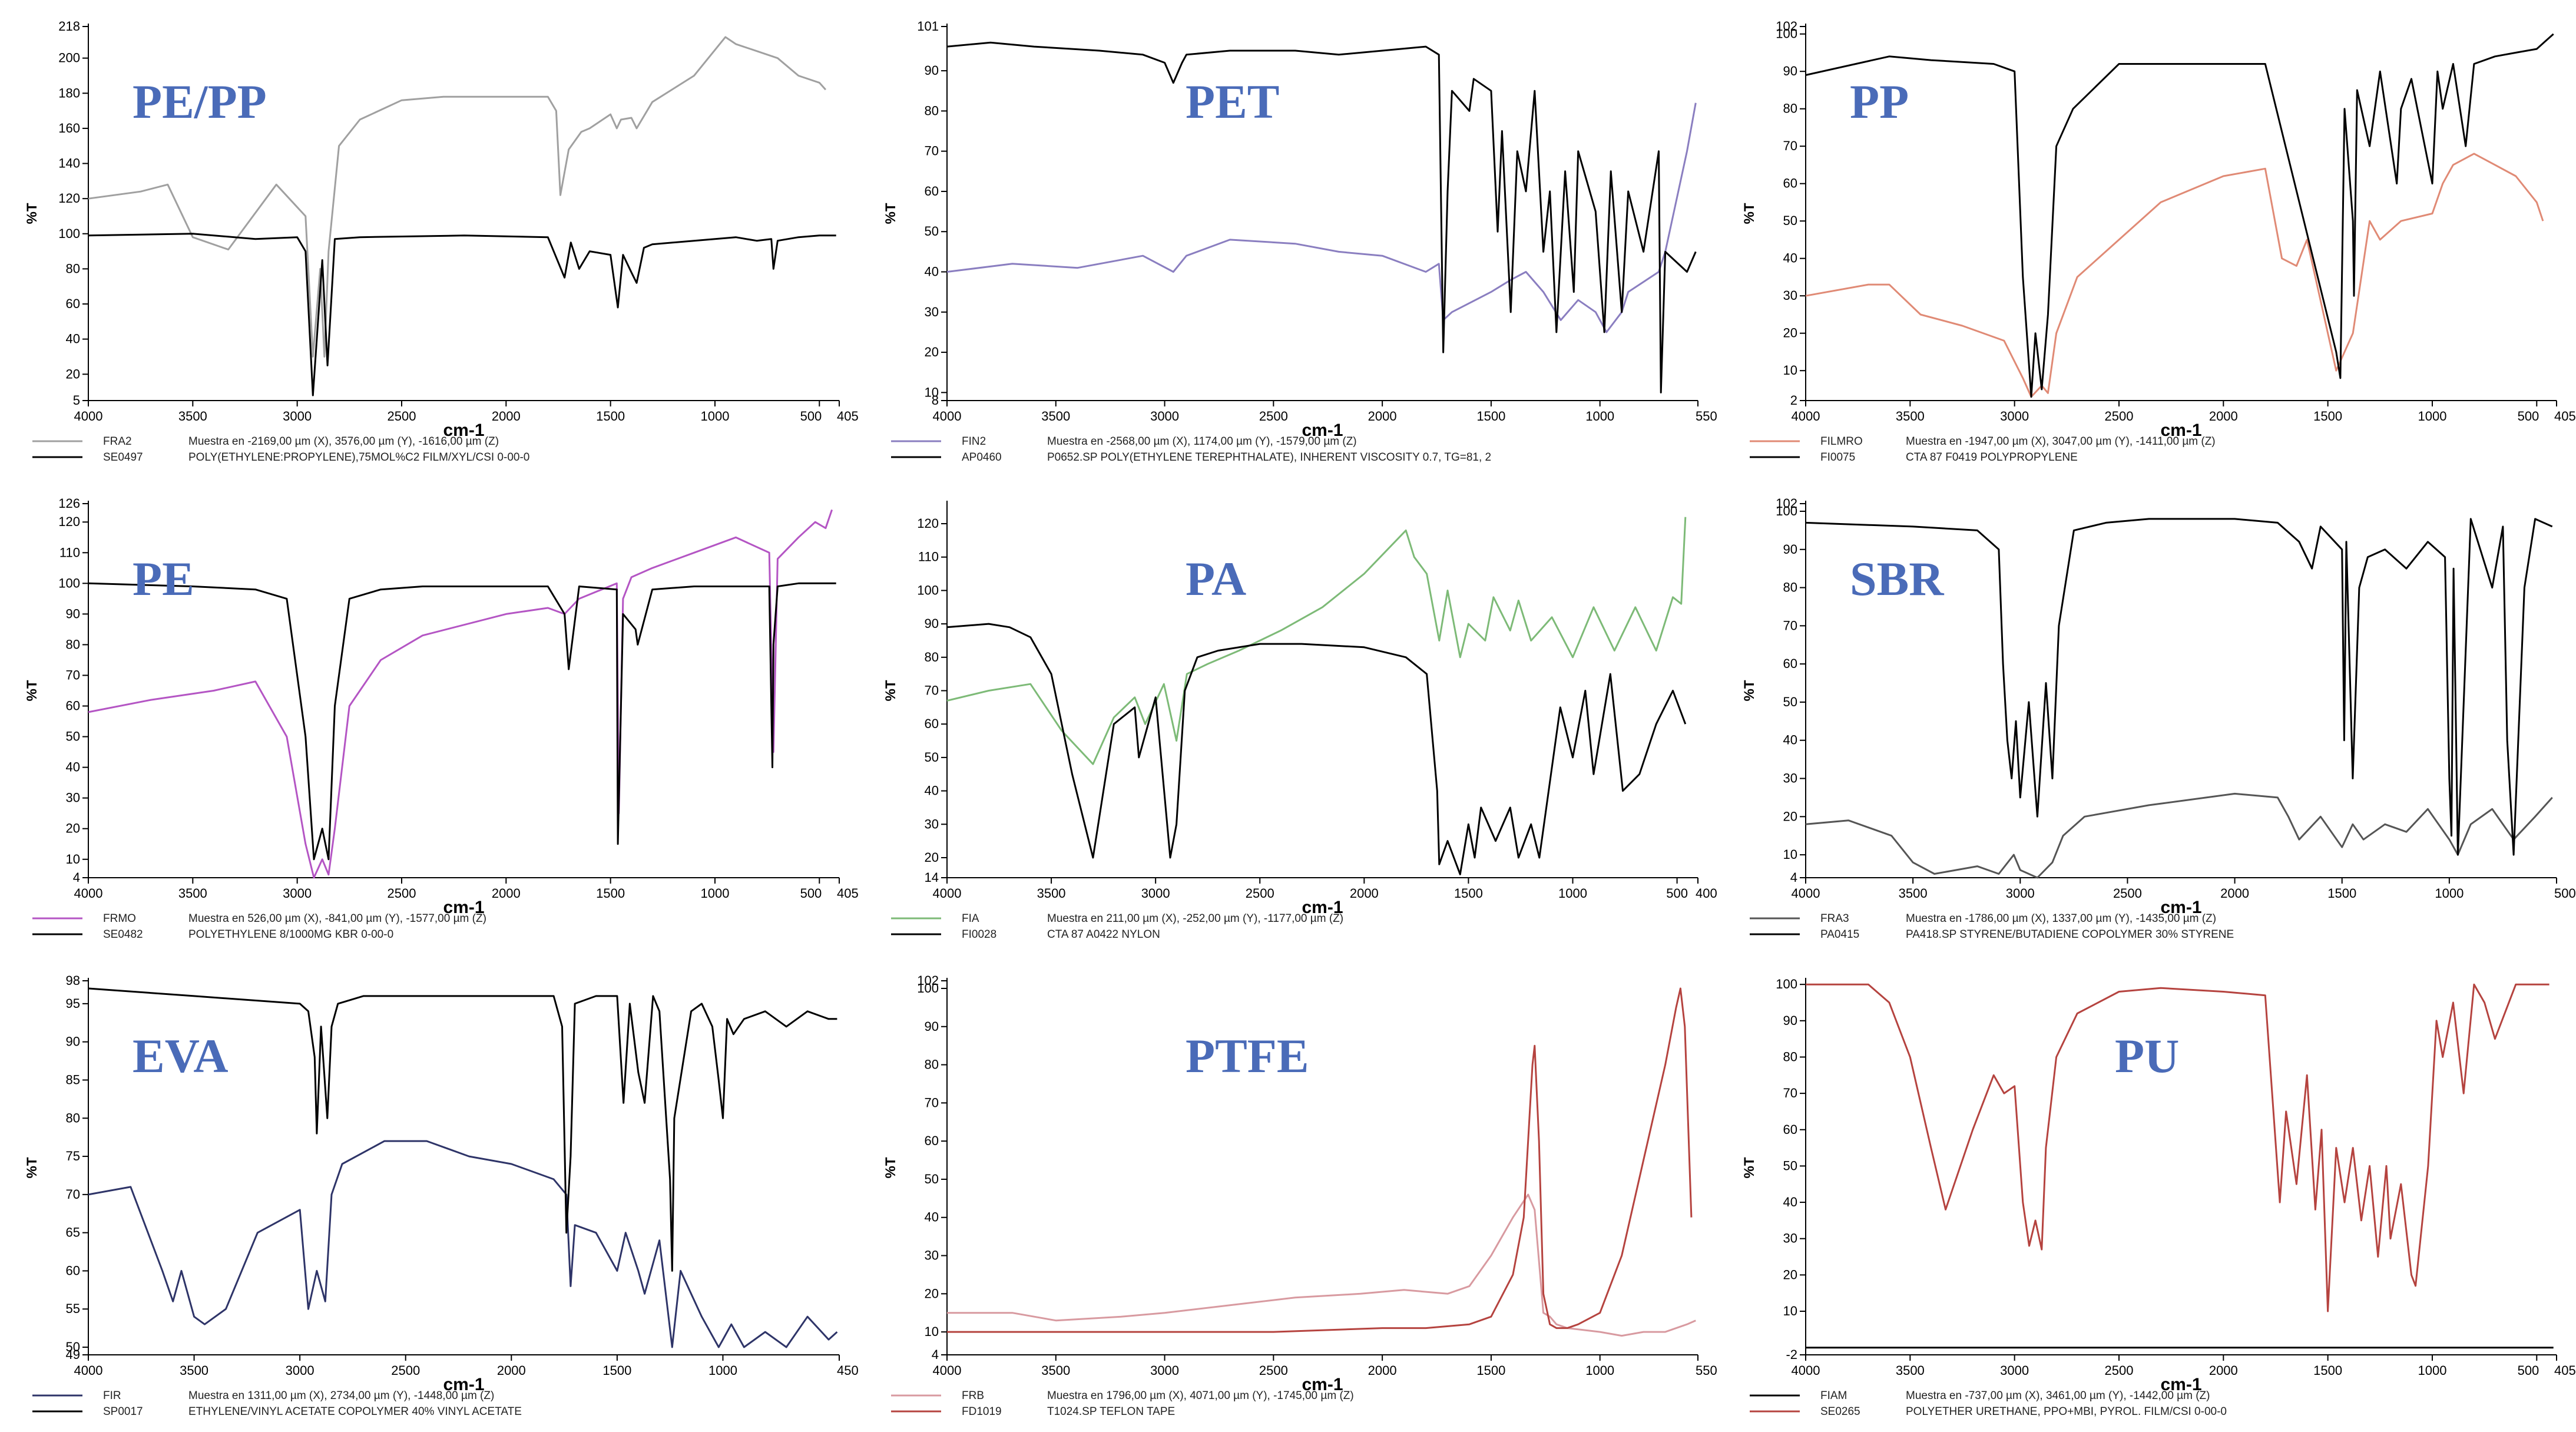  What do you see at coordinates (970, 918) in the screenshot?
I see `legend-code: FIA` at bounding box center [970, 918].